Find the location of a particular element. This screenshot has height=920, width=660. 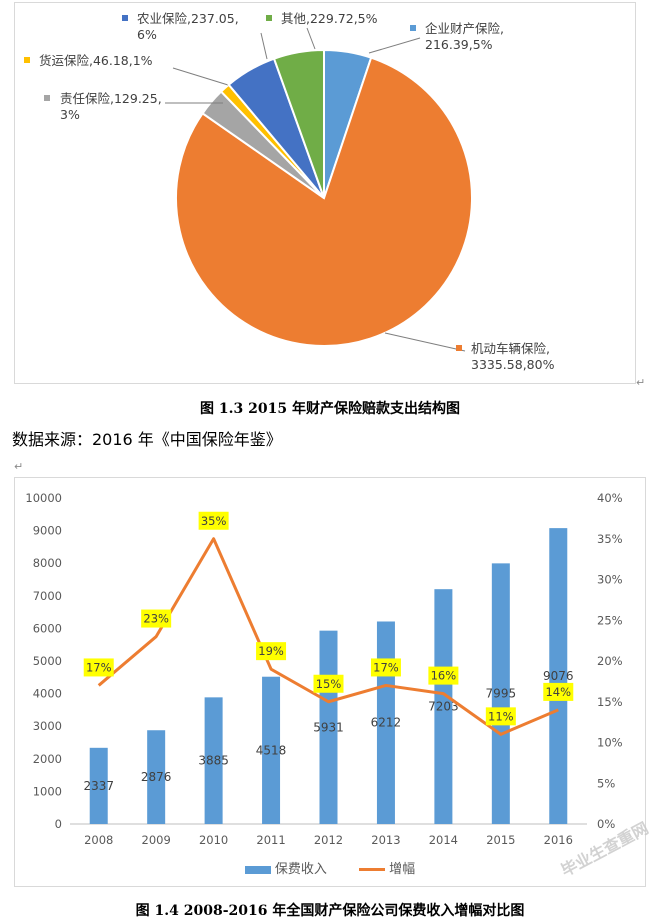

y-left-tick-label: 5000 is located at coordinates (47, 661).